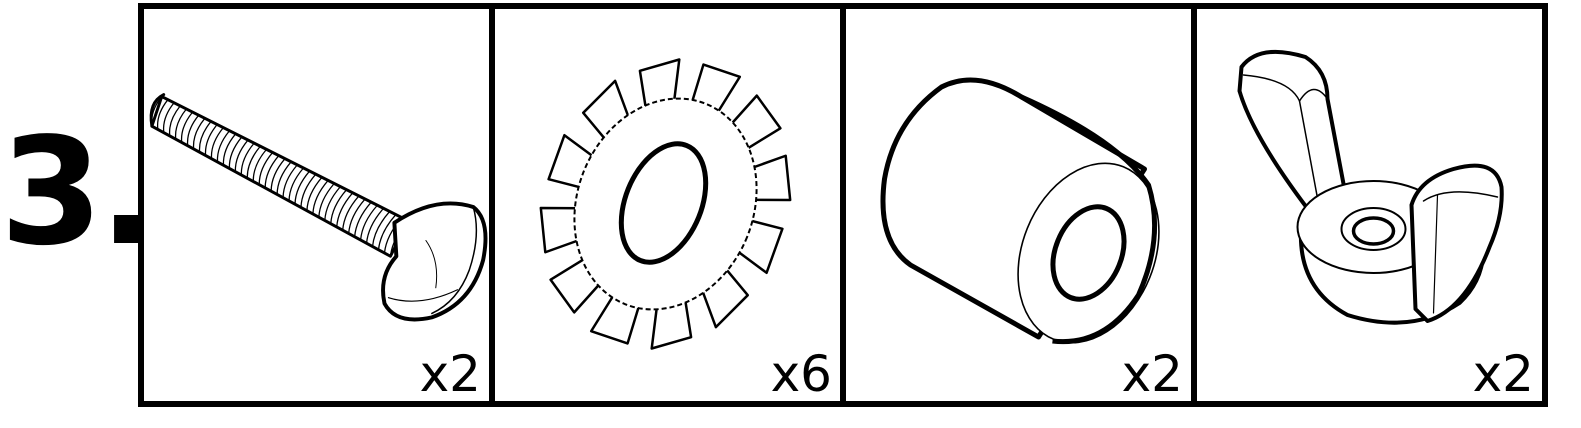 This screenshot has height=428, width=1581. What do you see at coordinates (77, 192) in the screenshot?
I see `step-number: 3.` at bounding box center [77, 192].